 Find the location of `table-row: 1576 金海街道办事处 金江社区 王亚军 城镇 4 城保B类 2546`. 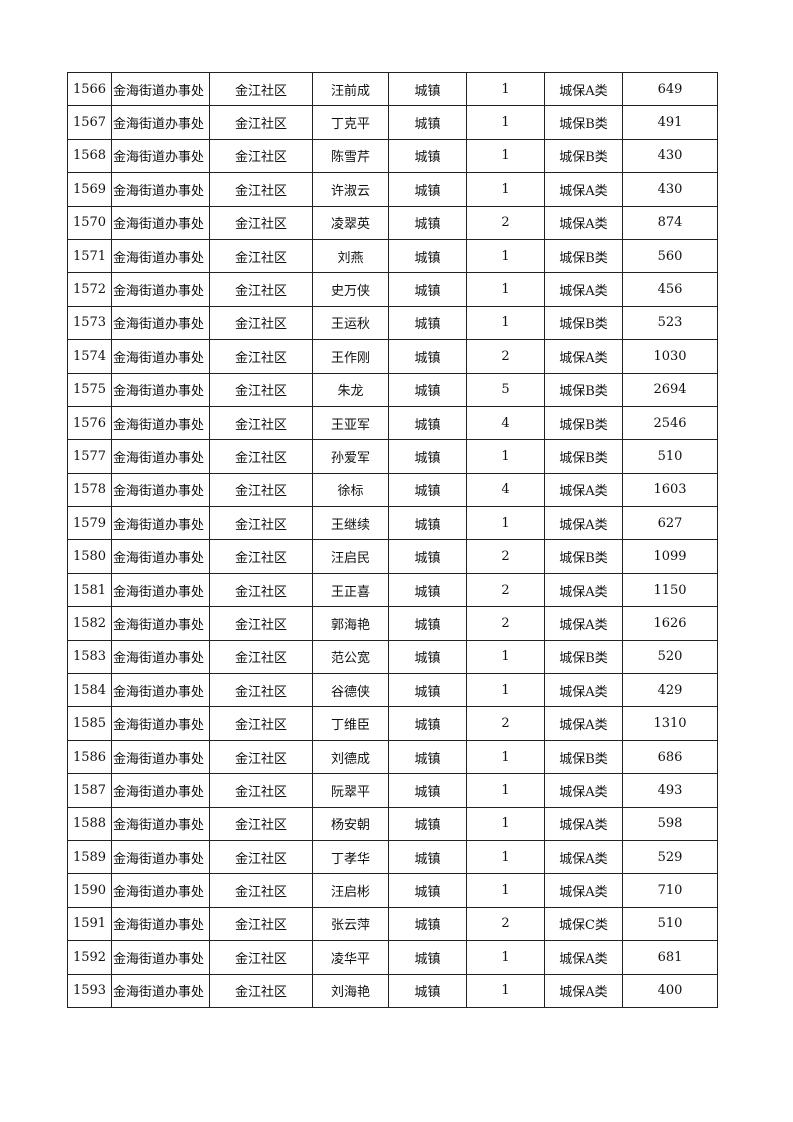

table-row: 1576 金海街道办事处 金江社区 王亚军 城镇 4 城保B类 2546 is located at coordinates (392, 423).